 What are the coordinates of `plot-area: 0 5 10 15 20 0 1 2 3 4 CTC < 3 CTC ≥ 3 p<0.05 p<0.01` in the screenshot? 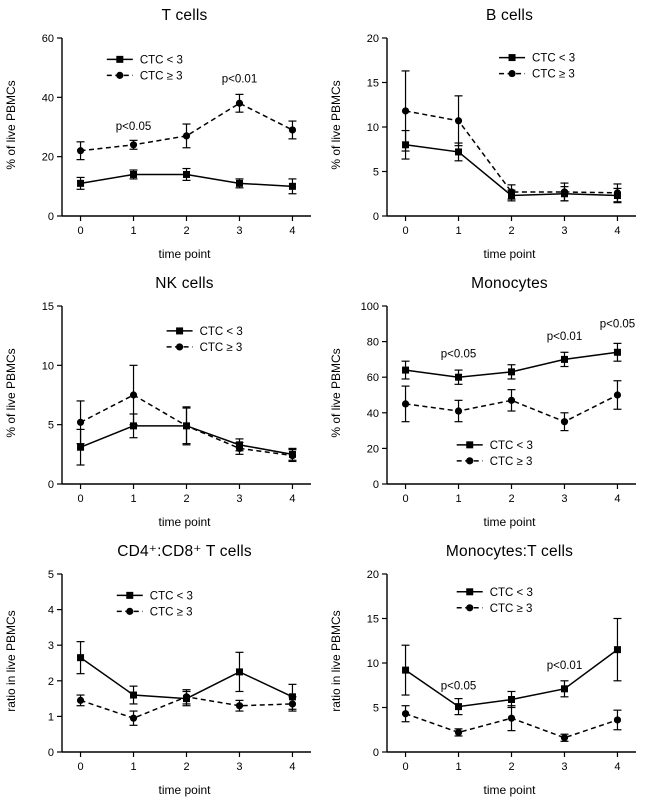 It's located at (501, 671).